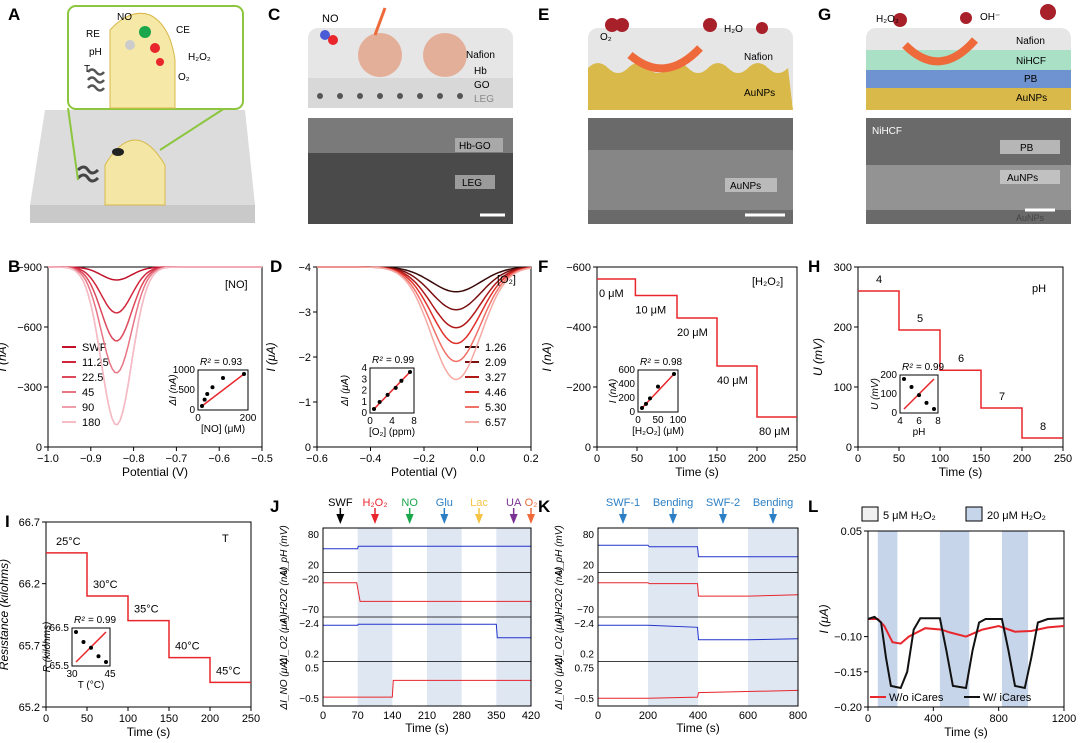 This screenshot has width=1080, height=743. I want to click on y-tick-label: 200, so click(843, 328).